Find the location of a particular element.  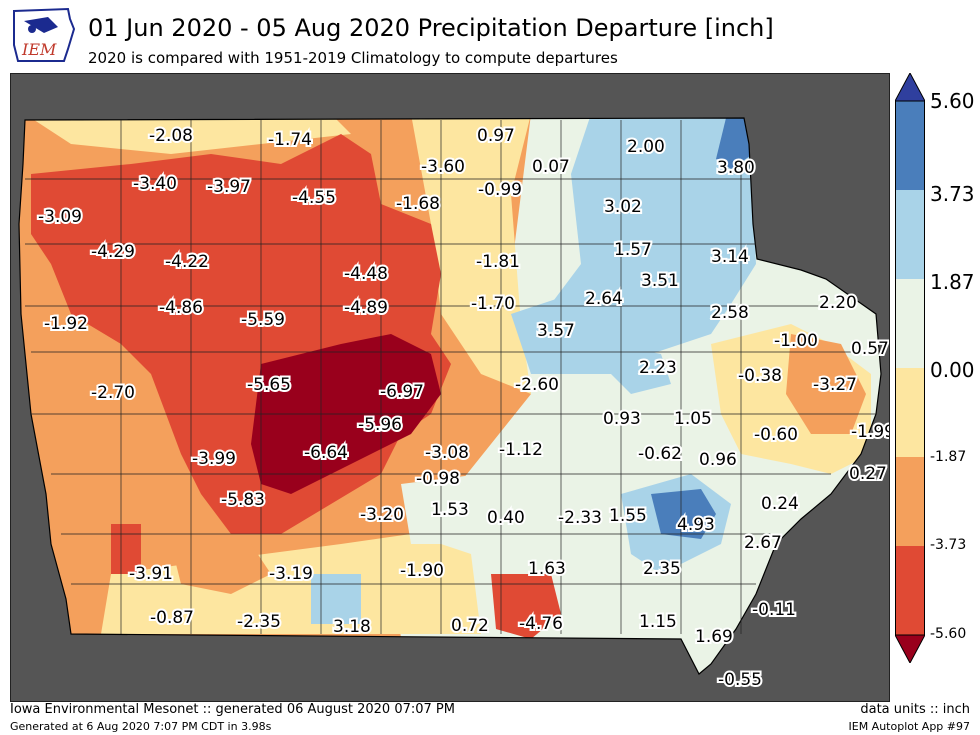

station-value-label: -2.70 is located at coordinates (113, 393).